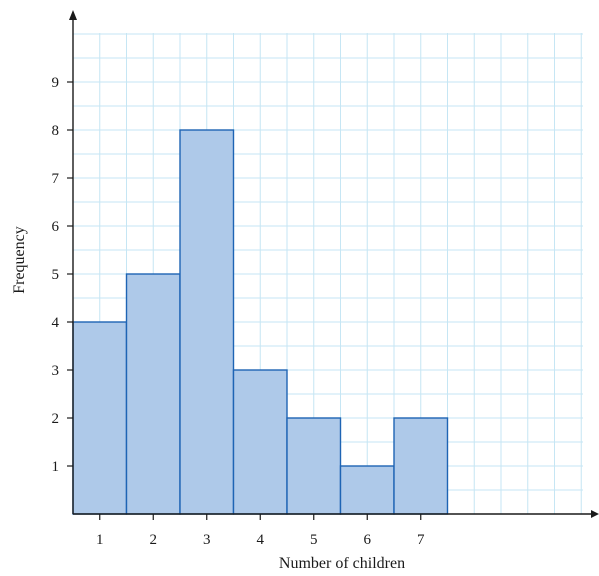 This screenshot has width=599, height=576. What do you see at coordinates (207, 540) in the screenshot?
I see `x-tick-label: 3` at bounding box center [207, 540].